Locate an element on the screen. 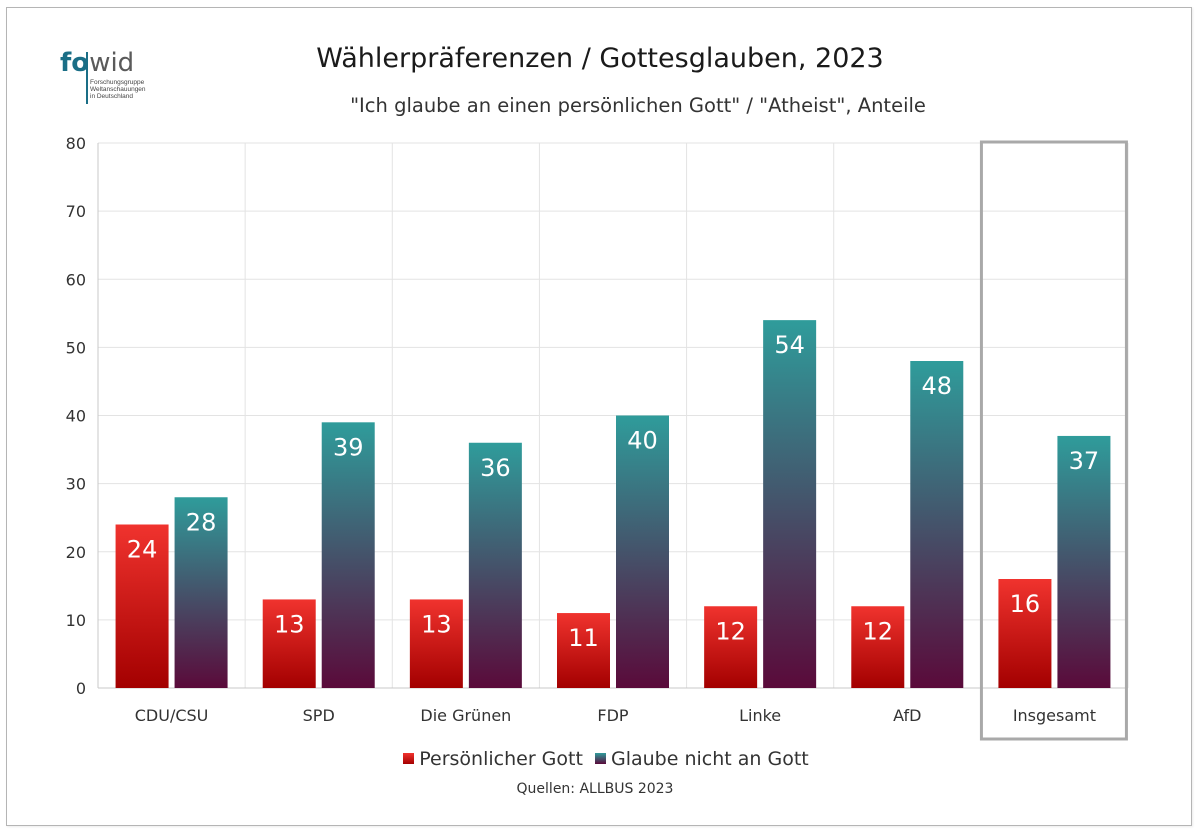 This screenshot has height=836, width=1200. y-tick-label: 60 is located at coordinates (76, 279).